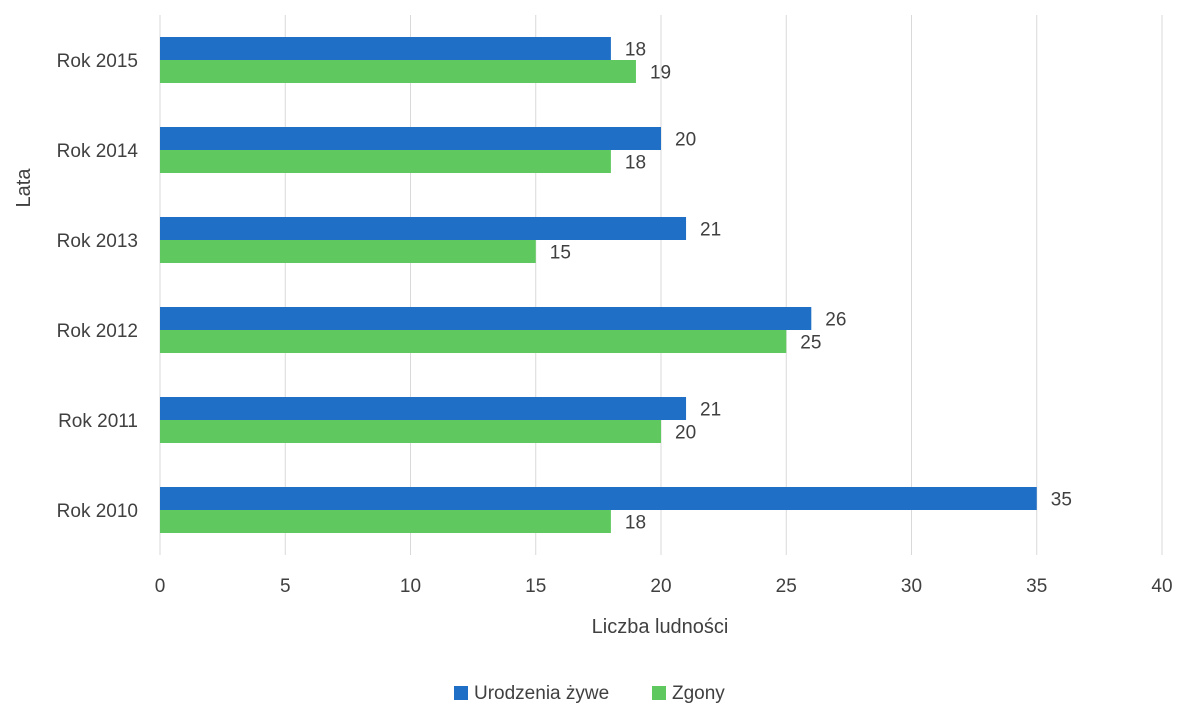  What do you see at coordinates (98, 151) in the screenshot?
I see `category-label: Rok 2014` at bounding box center [98, 151].